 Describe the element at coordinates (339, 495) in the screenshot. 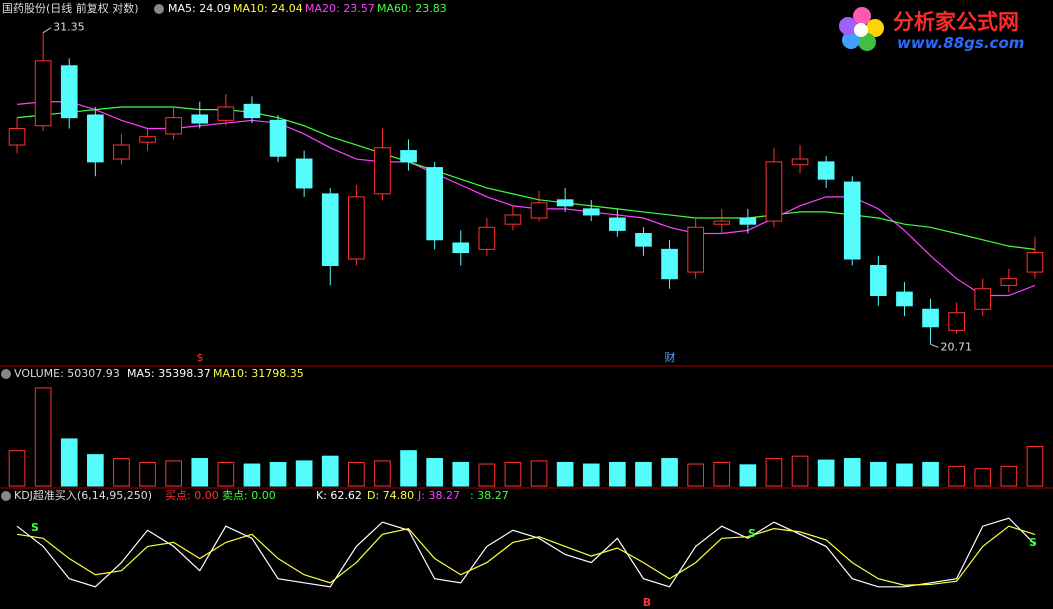

I see `legend-entry: K: 62.62` at that location.